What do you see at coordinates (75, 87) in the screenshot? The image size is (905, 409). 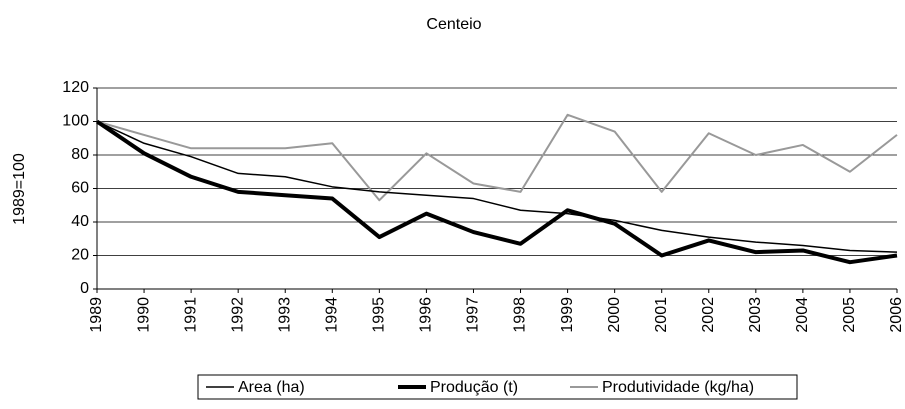 I see `y-tick-label: 120` at bounding box center [75, 87].